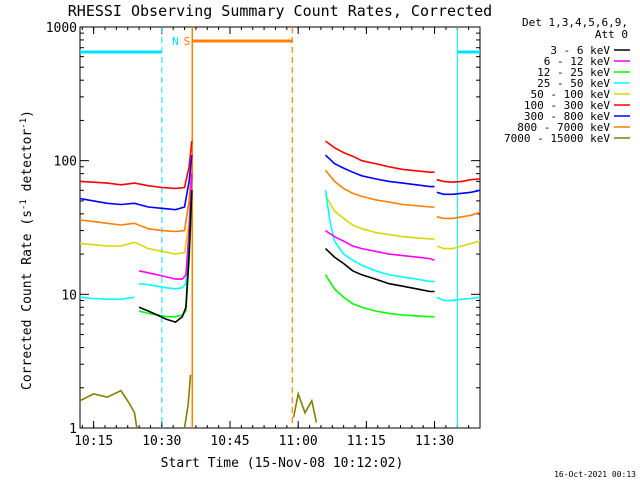 This screenshot has width=640, height=480. Describe the element at coordinates (611, 34) in the screenshot. I see `legend-header-attenuator: Att 0` at that location.